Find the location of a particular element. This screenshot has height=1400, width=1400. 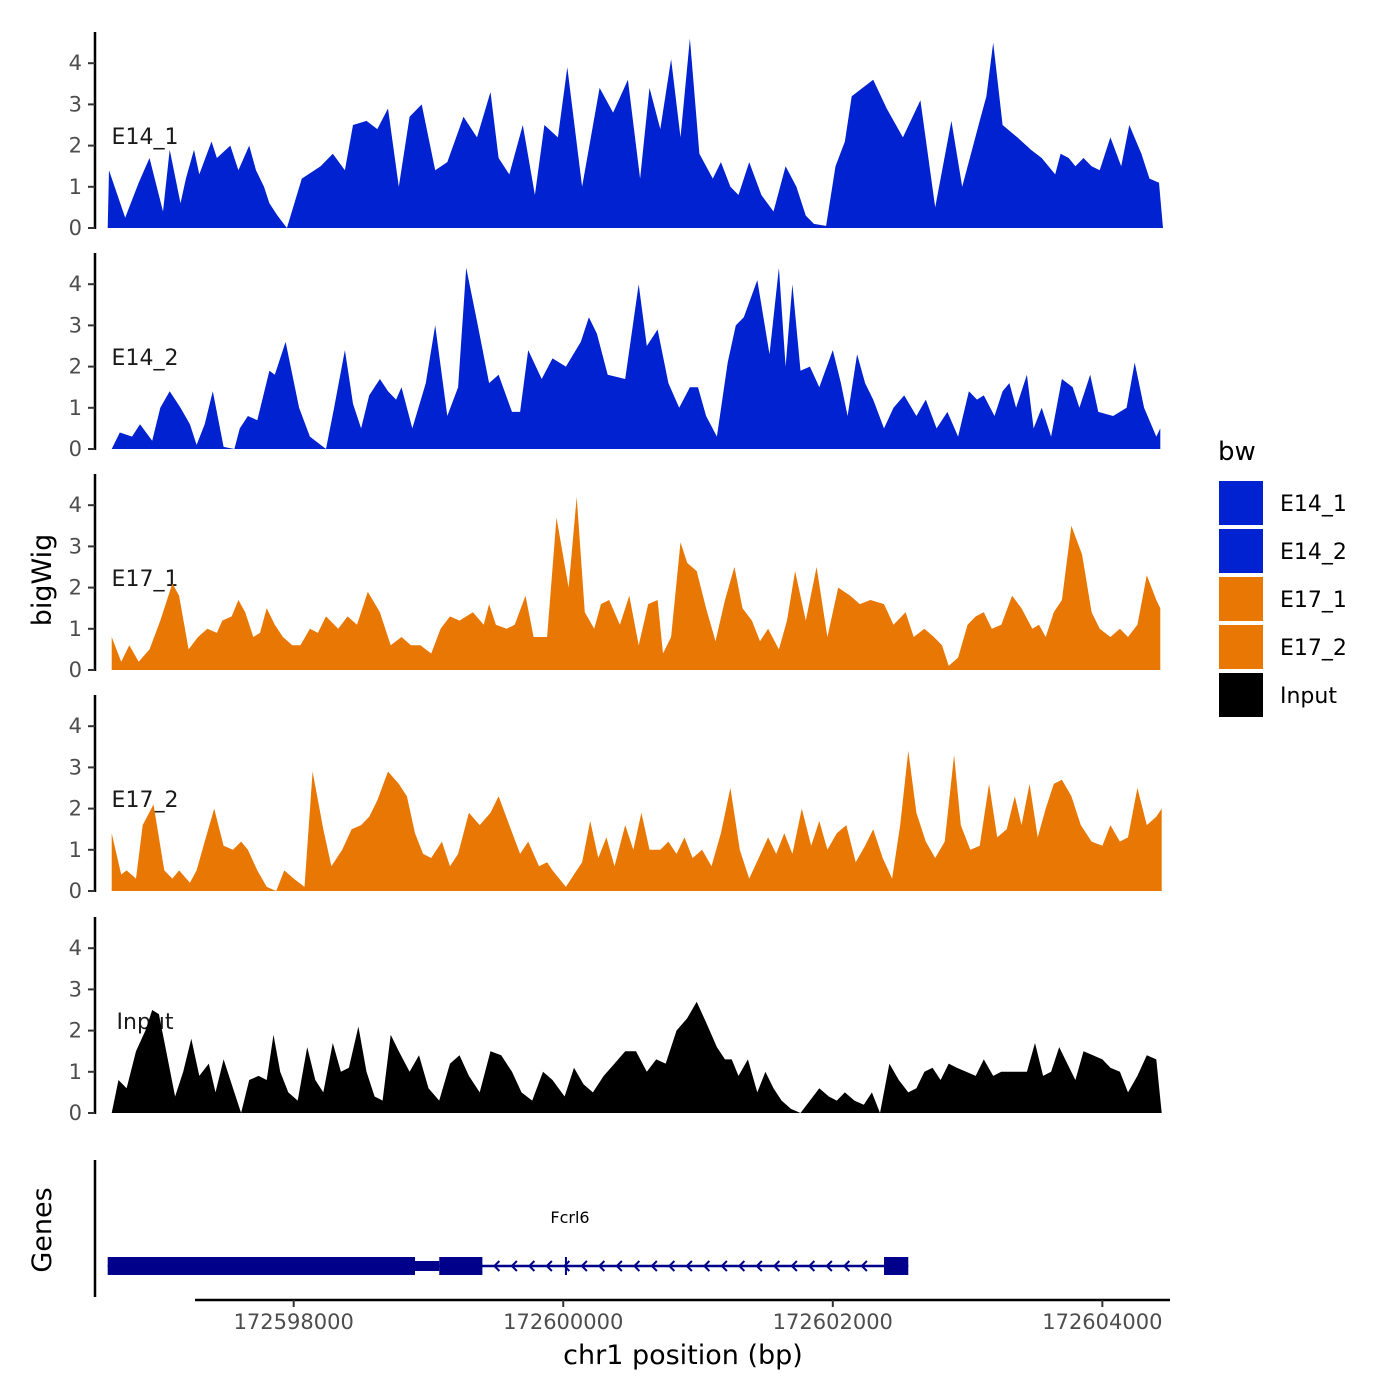

track-label-E14_2: E14_2 is located at coordinates (145, 358).